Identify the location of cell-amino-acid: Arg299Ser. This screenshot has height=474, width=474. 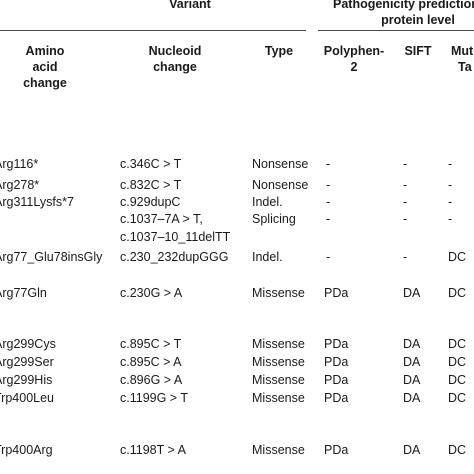
(27, 362).